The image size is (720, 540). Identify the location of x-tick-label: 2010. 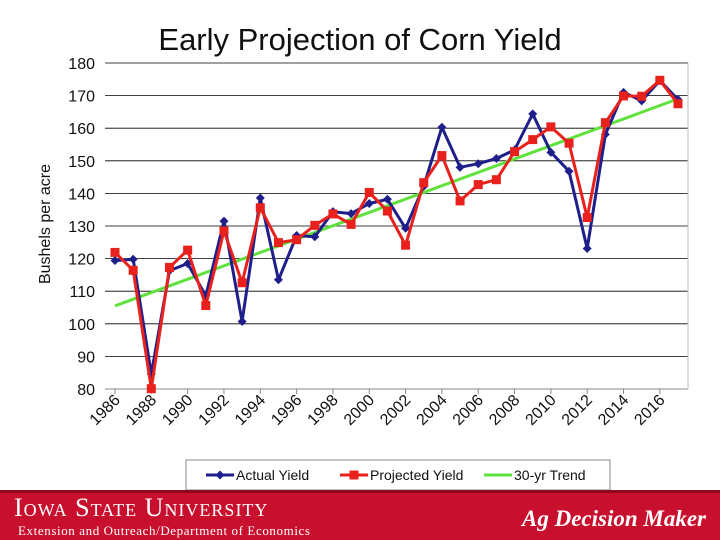
(541, 410).